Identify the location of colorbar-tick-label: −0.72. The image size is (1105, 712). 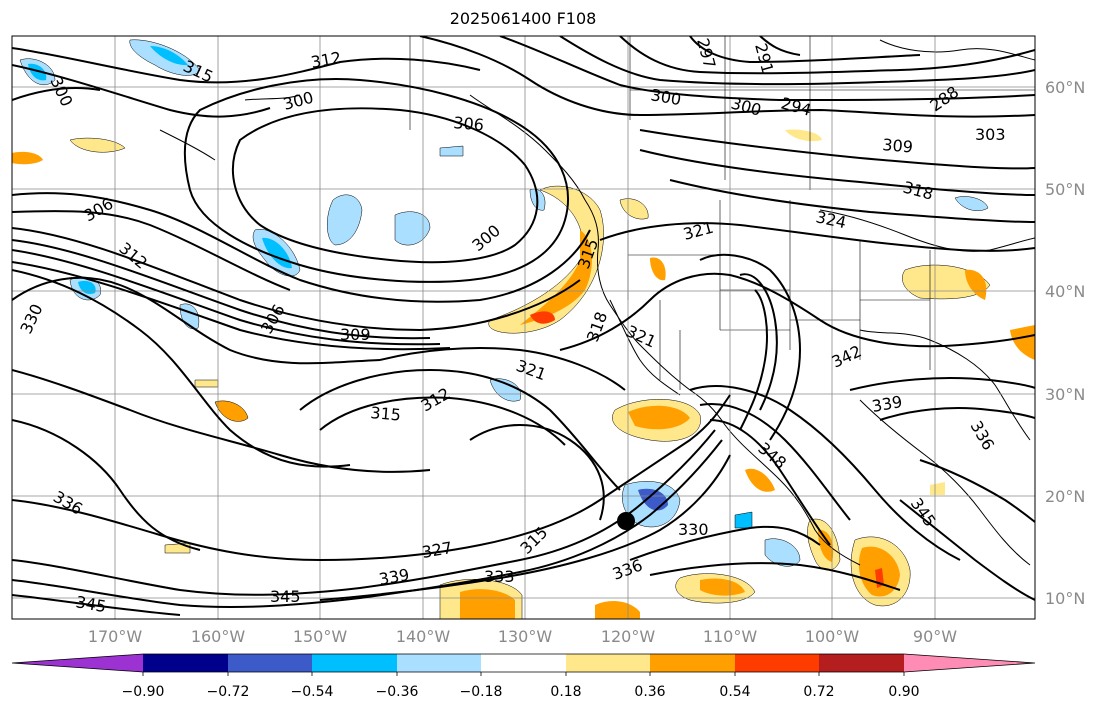
(228, 692).